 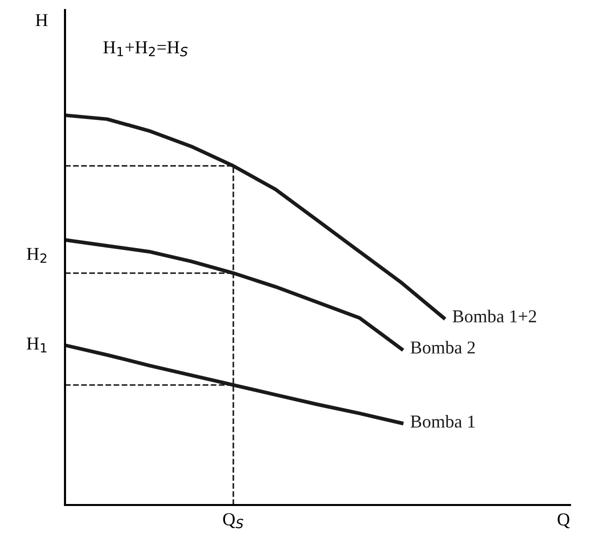 I want to click on text: H$_{1}$, so click(x=36, y=345).